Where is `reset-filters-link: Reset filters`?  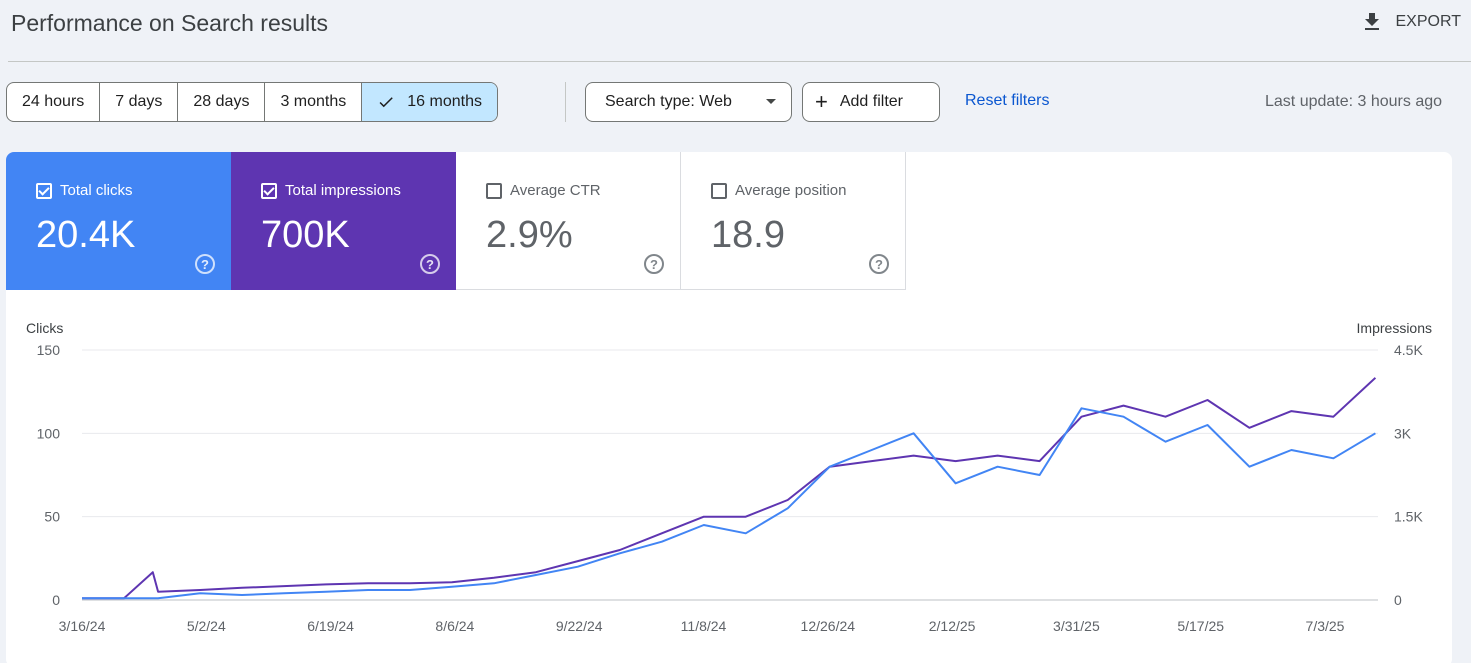
reset-filters-link: Reset filters is located at coordinates (1007, 100).